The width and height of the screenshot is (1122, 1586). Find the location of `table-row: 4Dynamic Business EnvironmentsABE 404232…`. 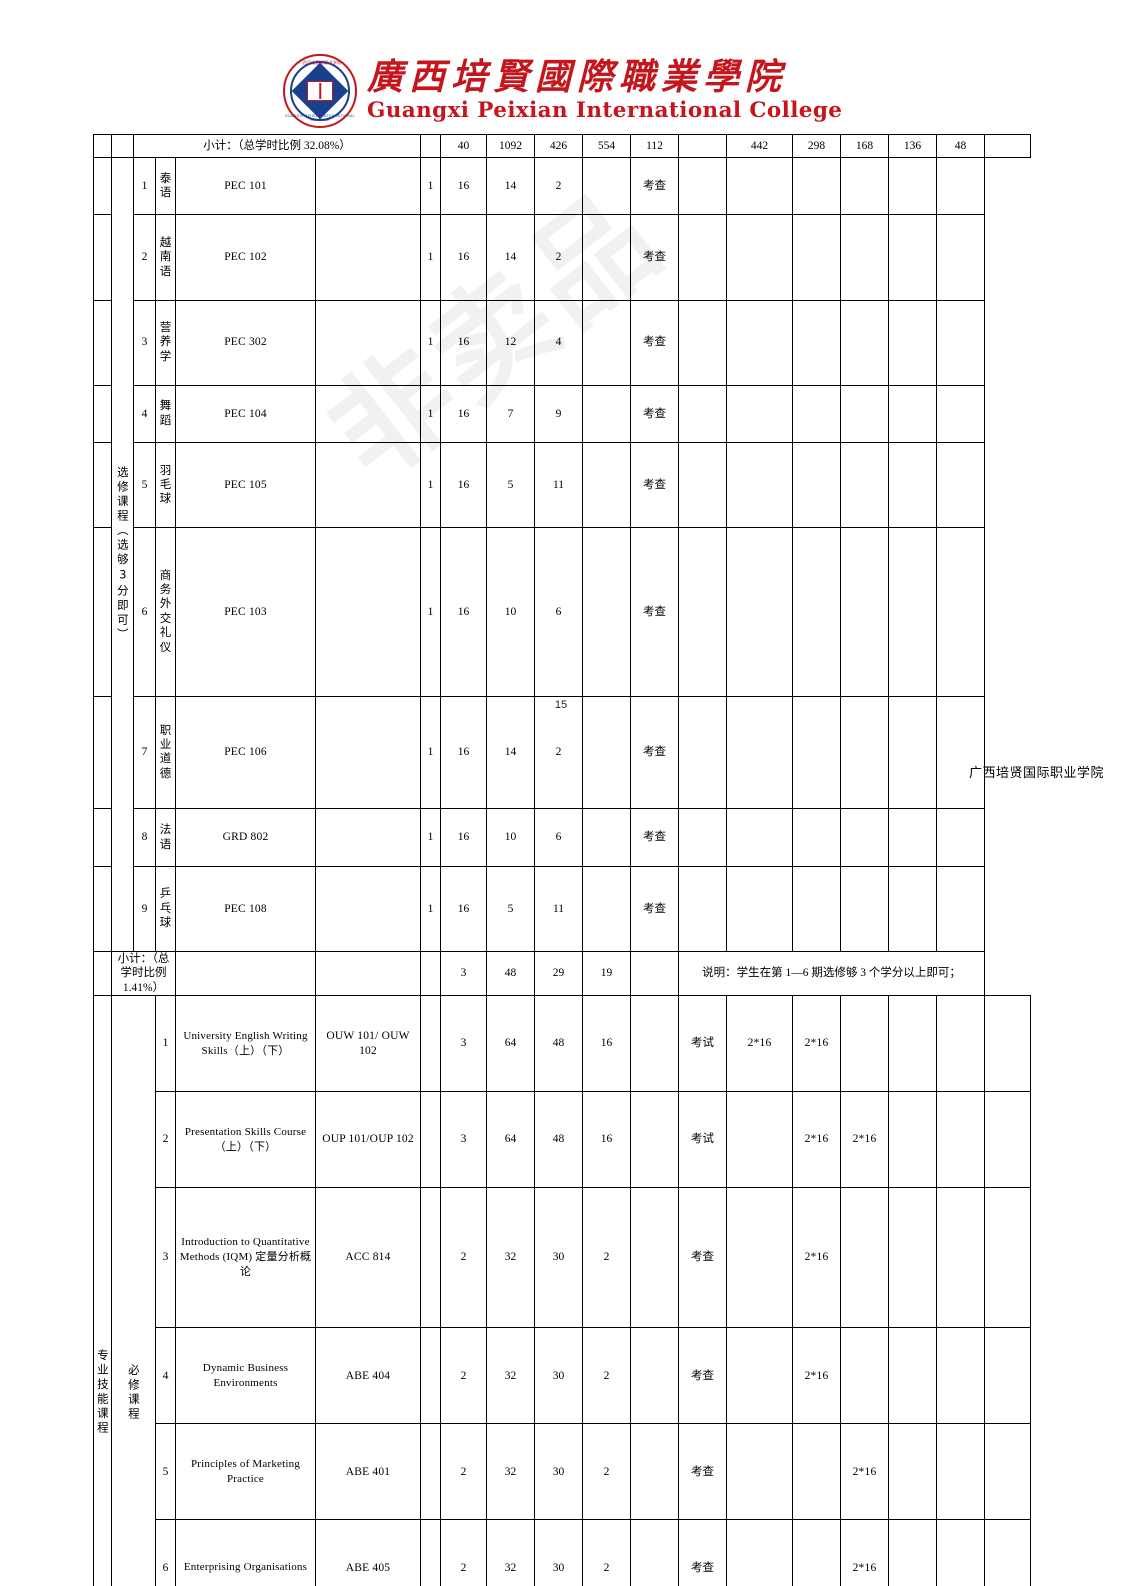

table-row: 4Dynamic Business EnvironmentsABE 404232… is located at coordinates (562, 1376).